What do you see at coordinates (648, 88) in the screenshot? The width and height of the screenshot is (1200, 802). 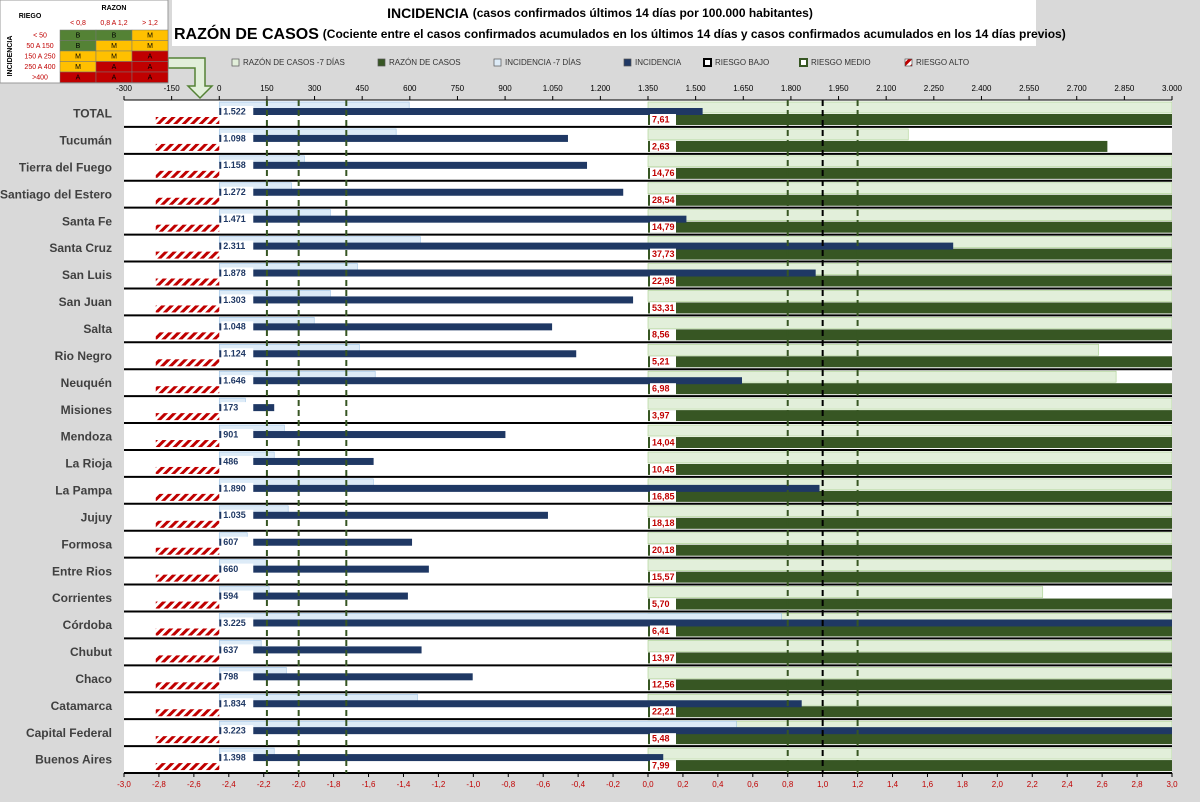 I see `x-tick-label: 1.350` at bounding box center [648, 88].